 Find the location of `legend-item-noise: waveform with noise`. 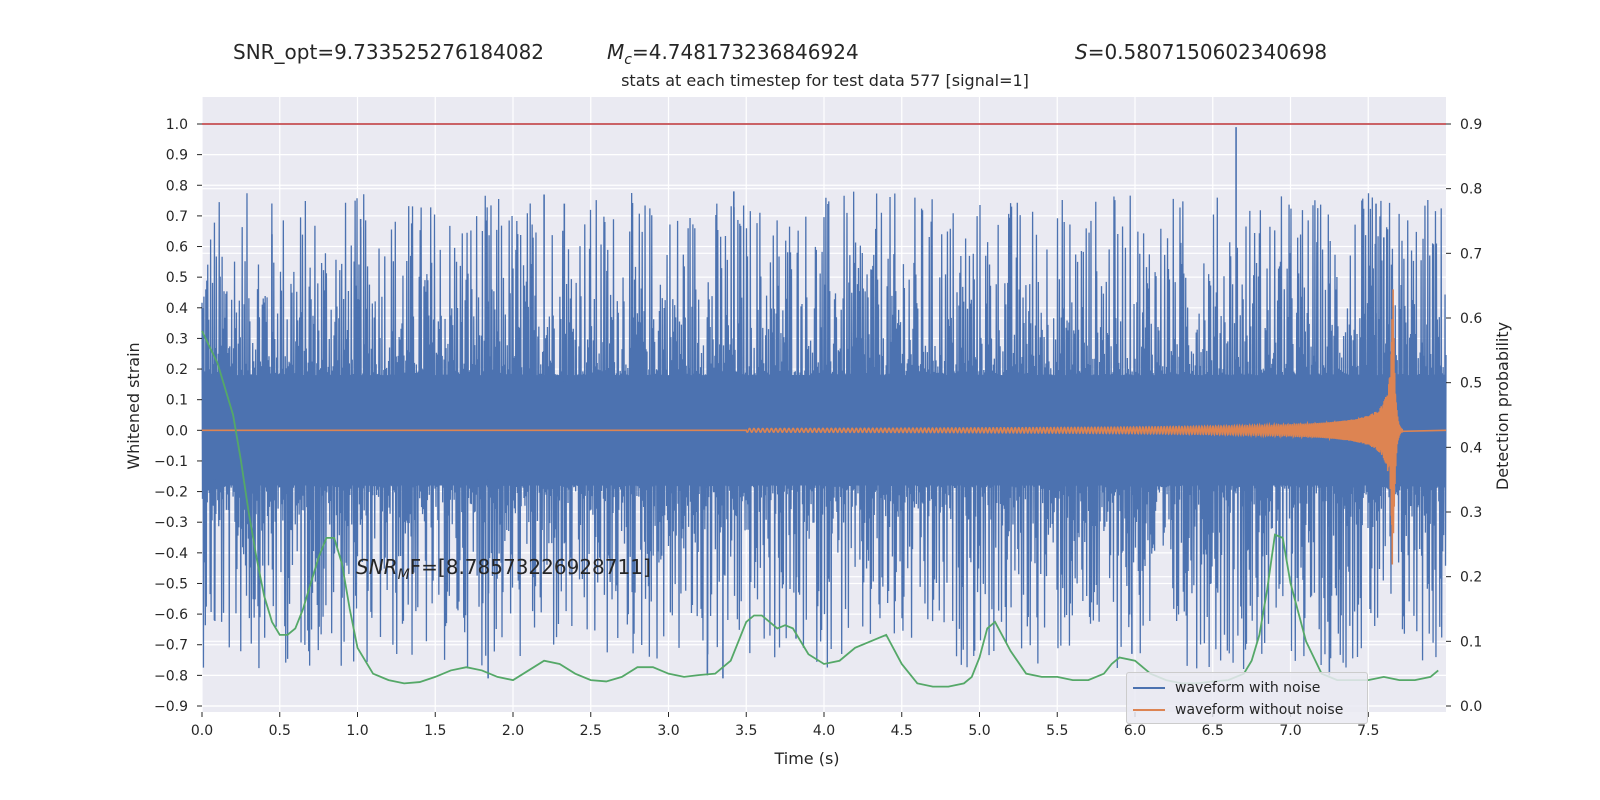

legend-item-noise: waveform with noise is located at coordinates (1226, 688).